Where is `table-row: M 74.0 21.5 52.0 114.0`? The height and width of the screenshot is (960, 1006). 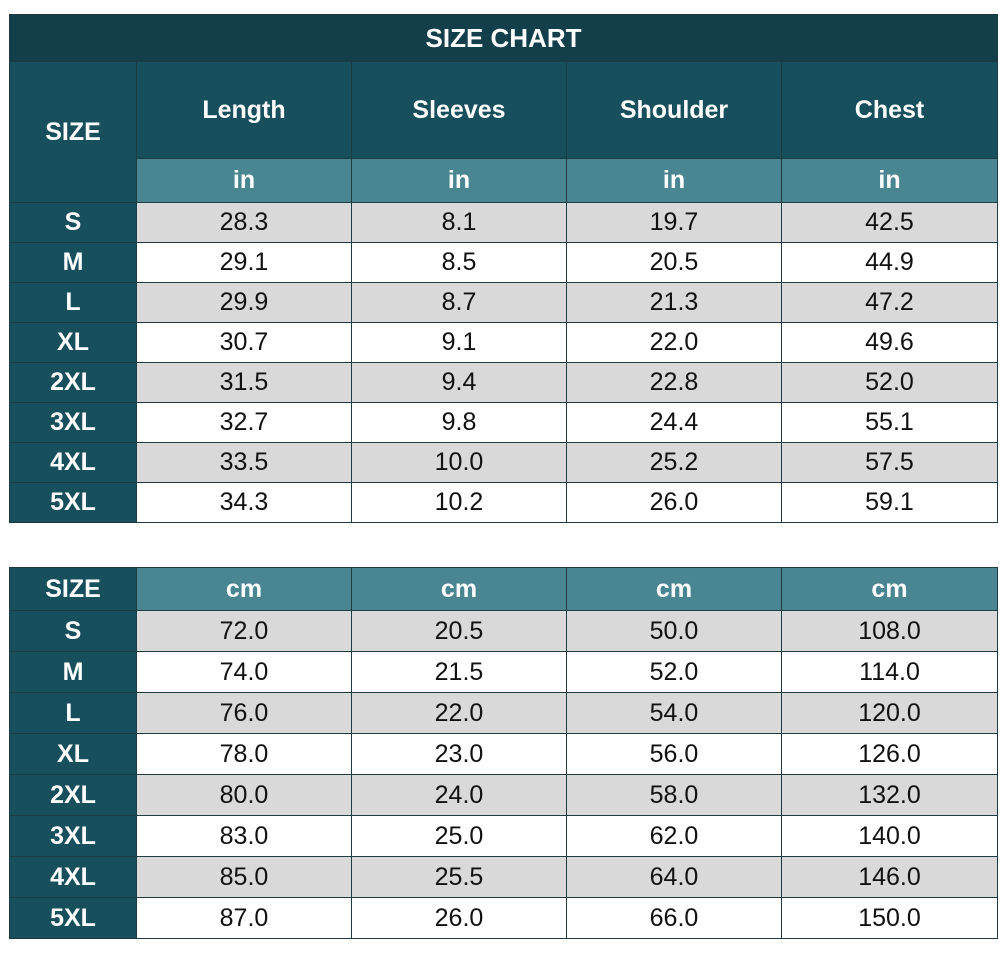 table-row: M 74.0 21.5 52.0 114.0 is located at coordinates (503, 672).